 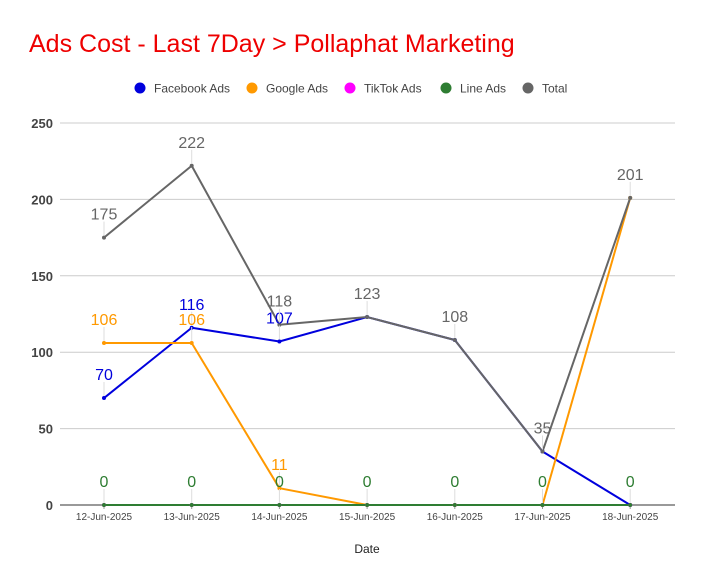 I want to click on legend-label: Facebook Ads, so click(x=192, y=89).